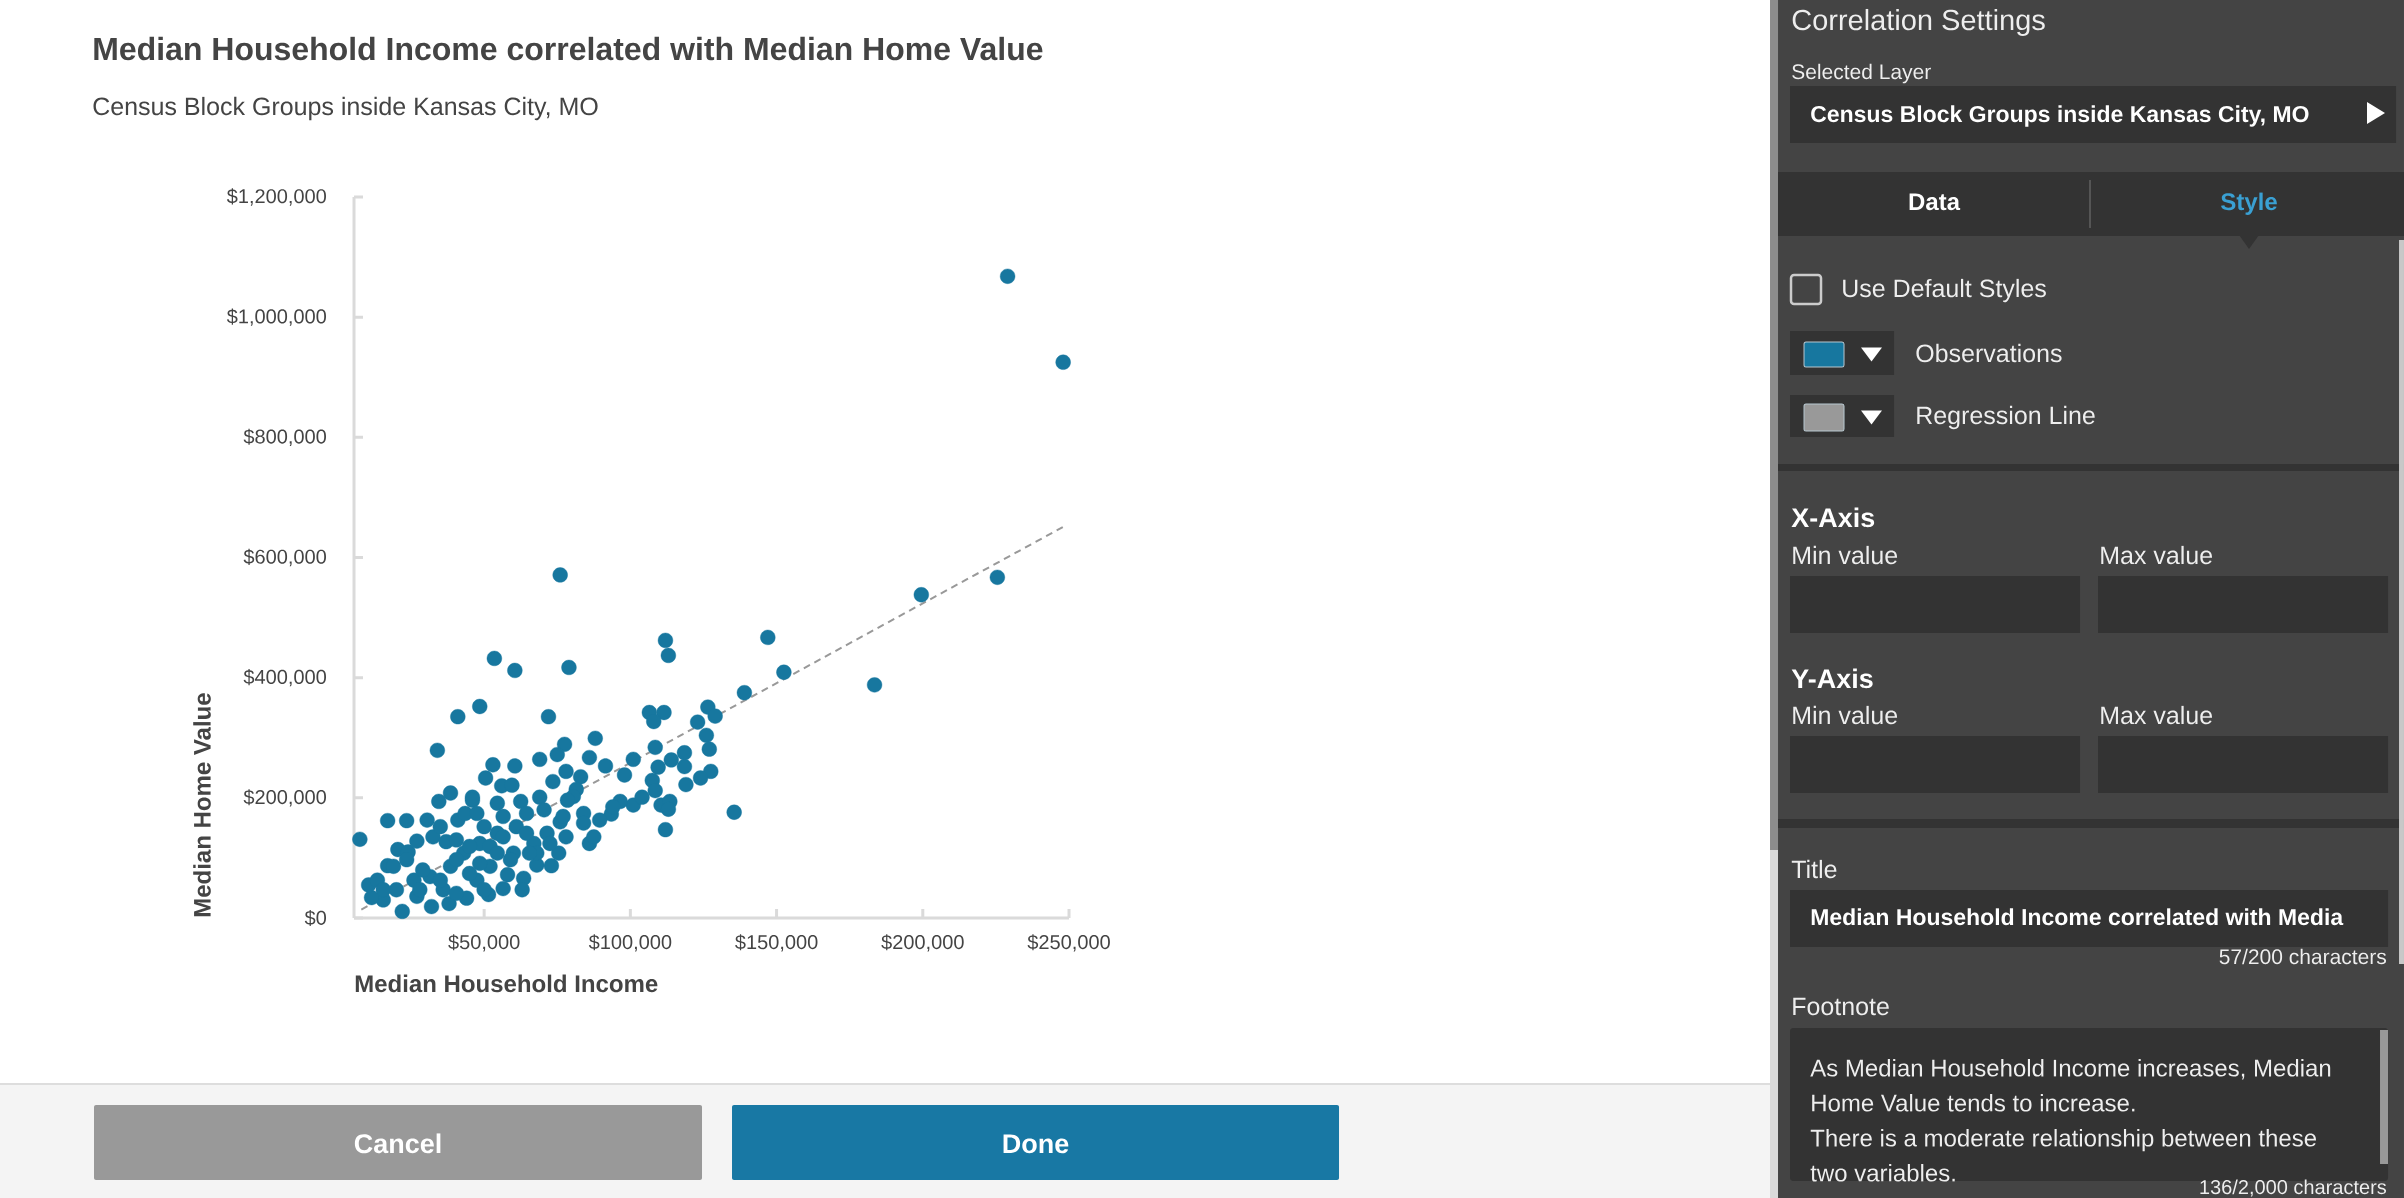 The image size is (2404, 1198). What do you see at coordinates (2249, 203) in the screenshot?
I see `text: Style` at bounding box center [2249, 203].